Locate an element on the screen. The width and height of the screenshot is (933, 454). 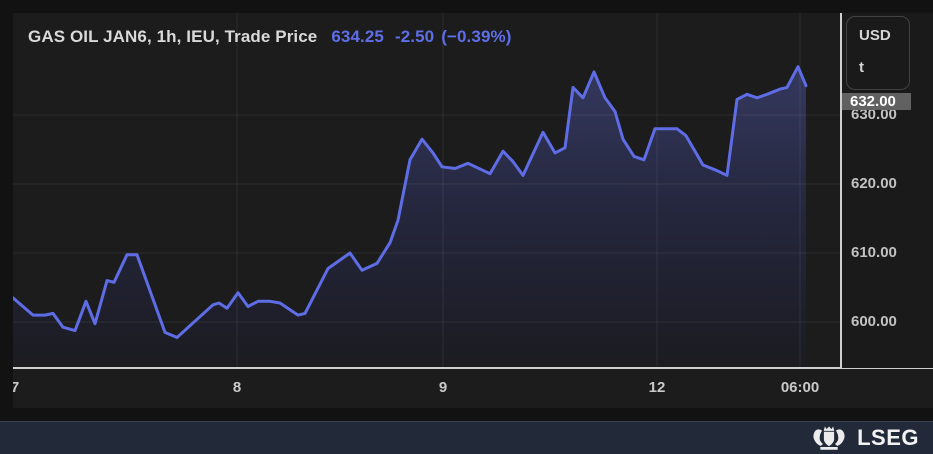
time-tick-label: 06:00 is located at coordinates (800, 387).